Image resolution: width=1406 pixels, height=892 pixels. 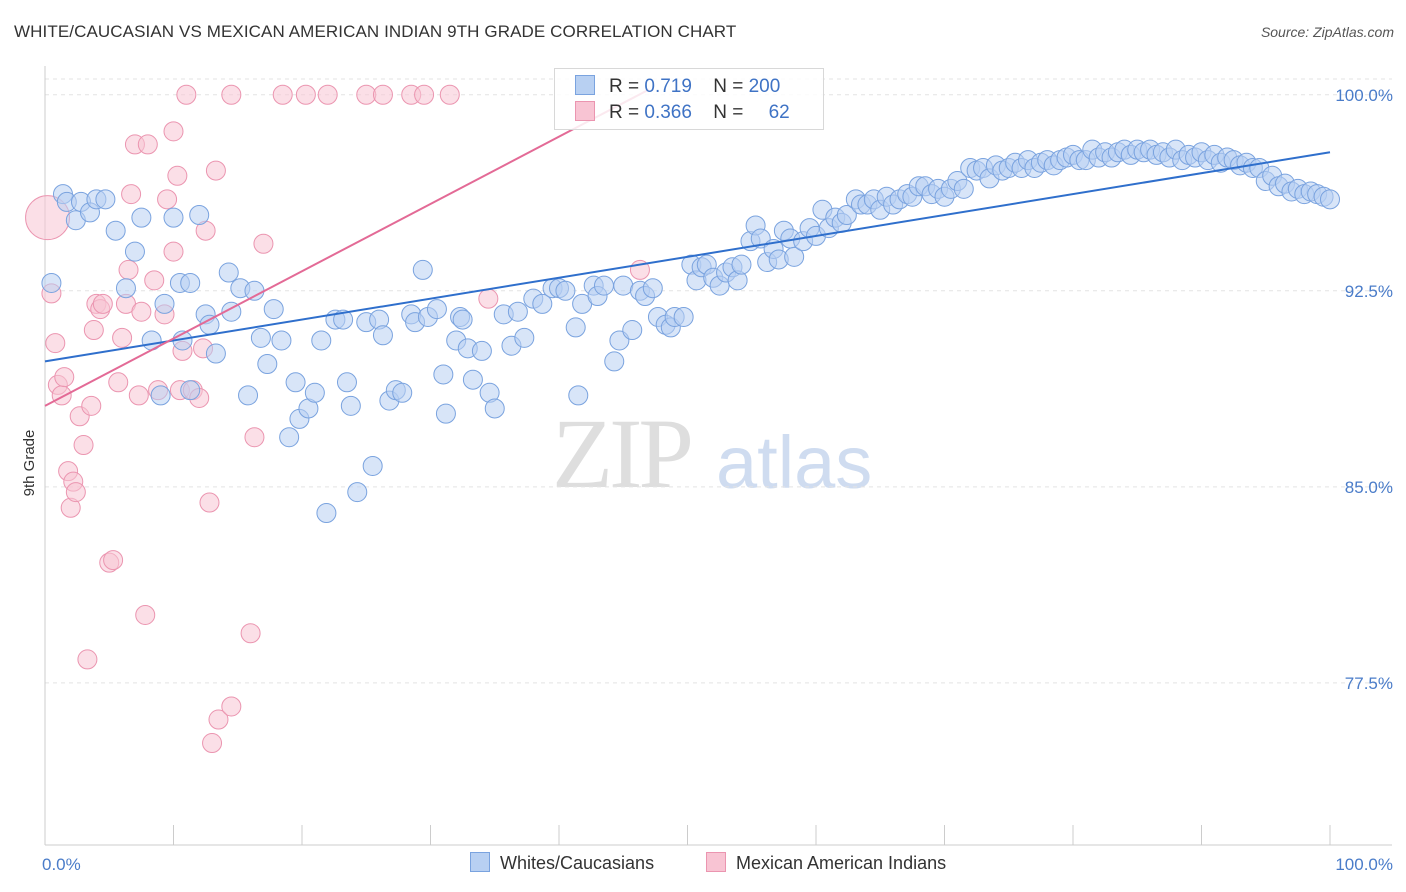 I want to click on x-tick-label: 100.0%, so click(x=1364, y=864).